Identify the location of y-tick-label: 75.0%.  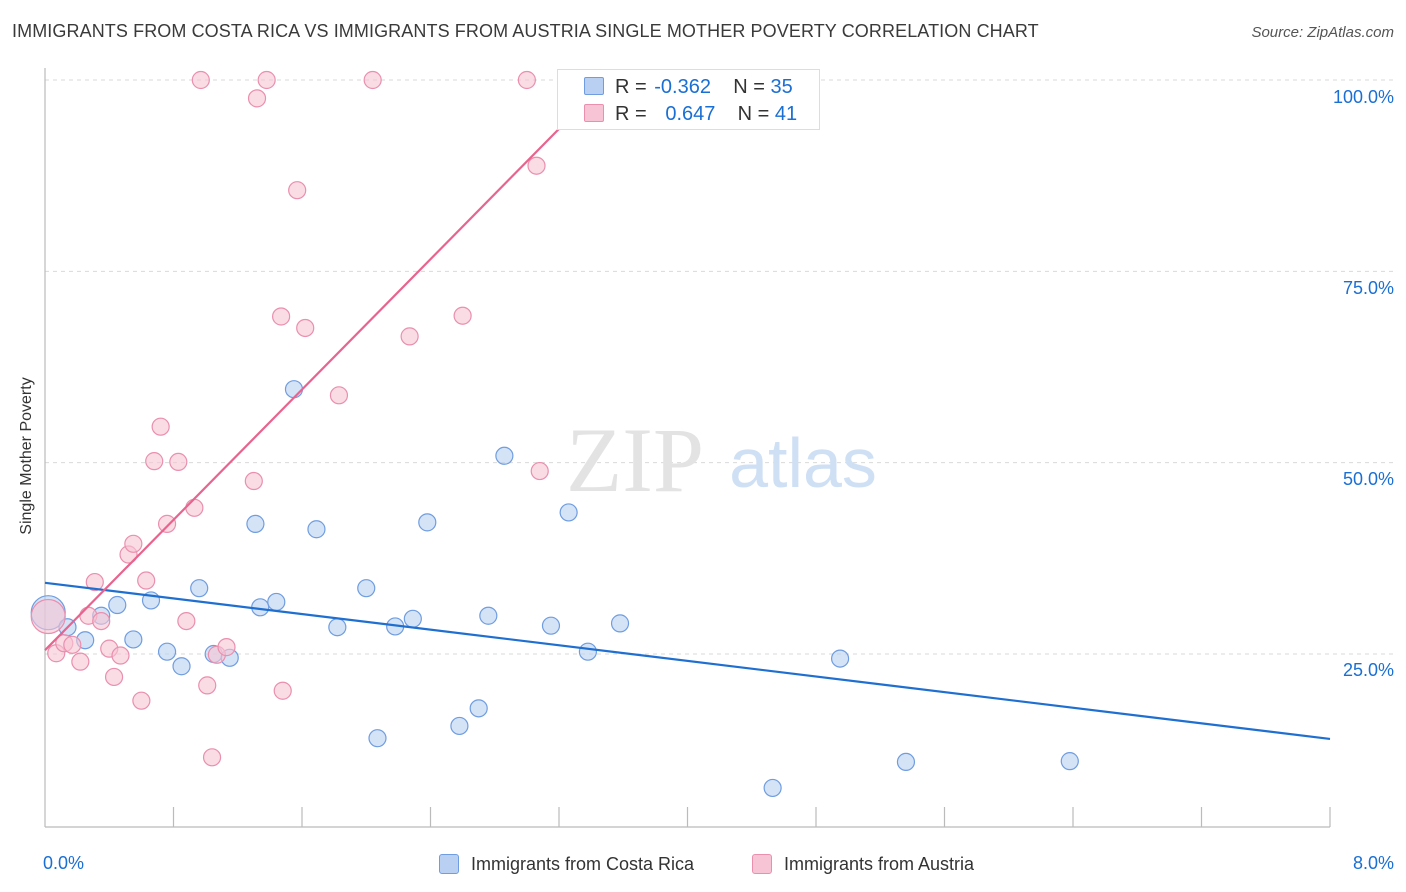
(1368, 288).